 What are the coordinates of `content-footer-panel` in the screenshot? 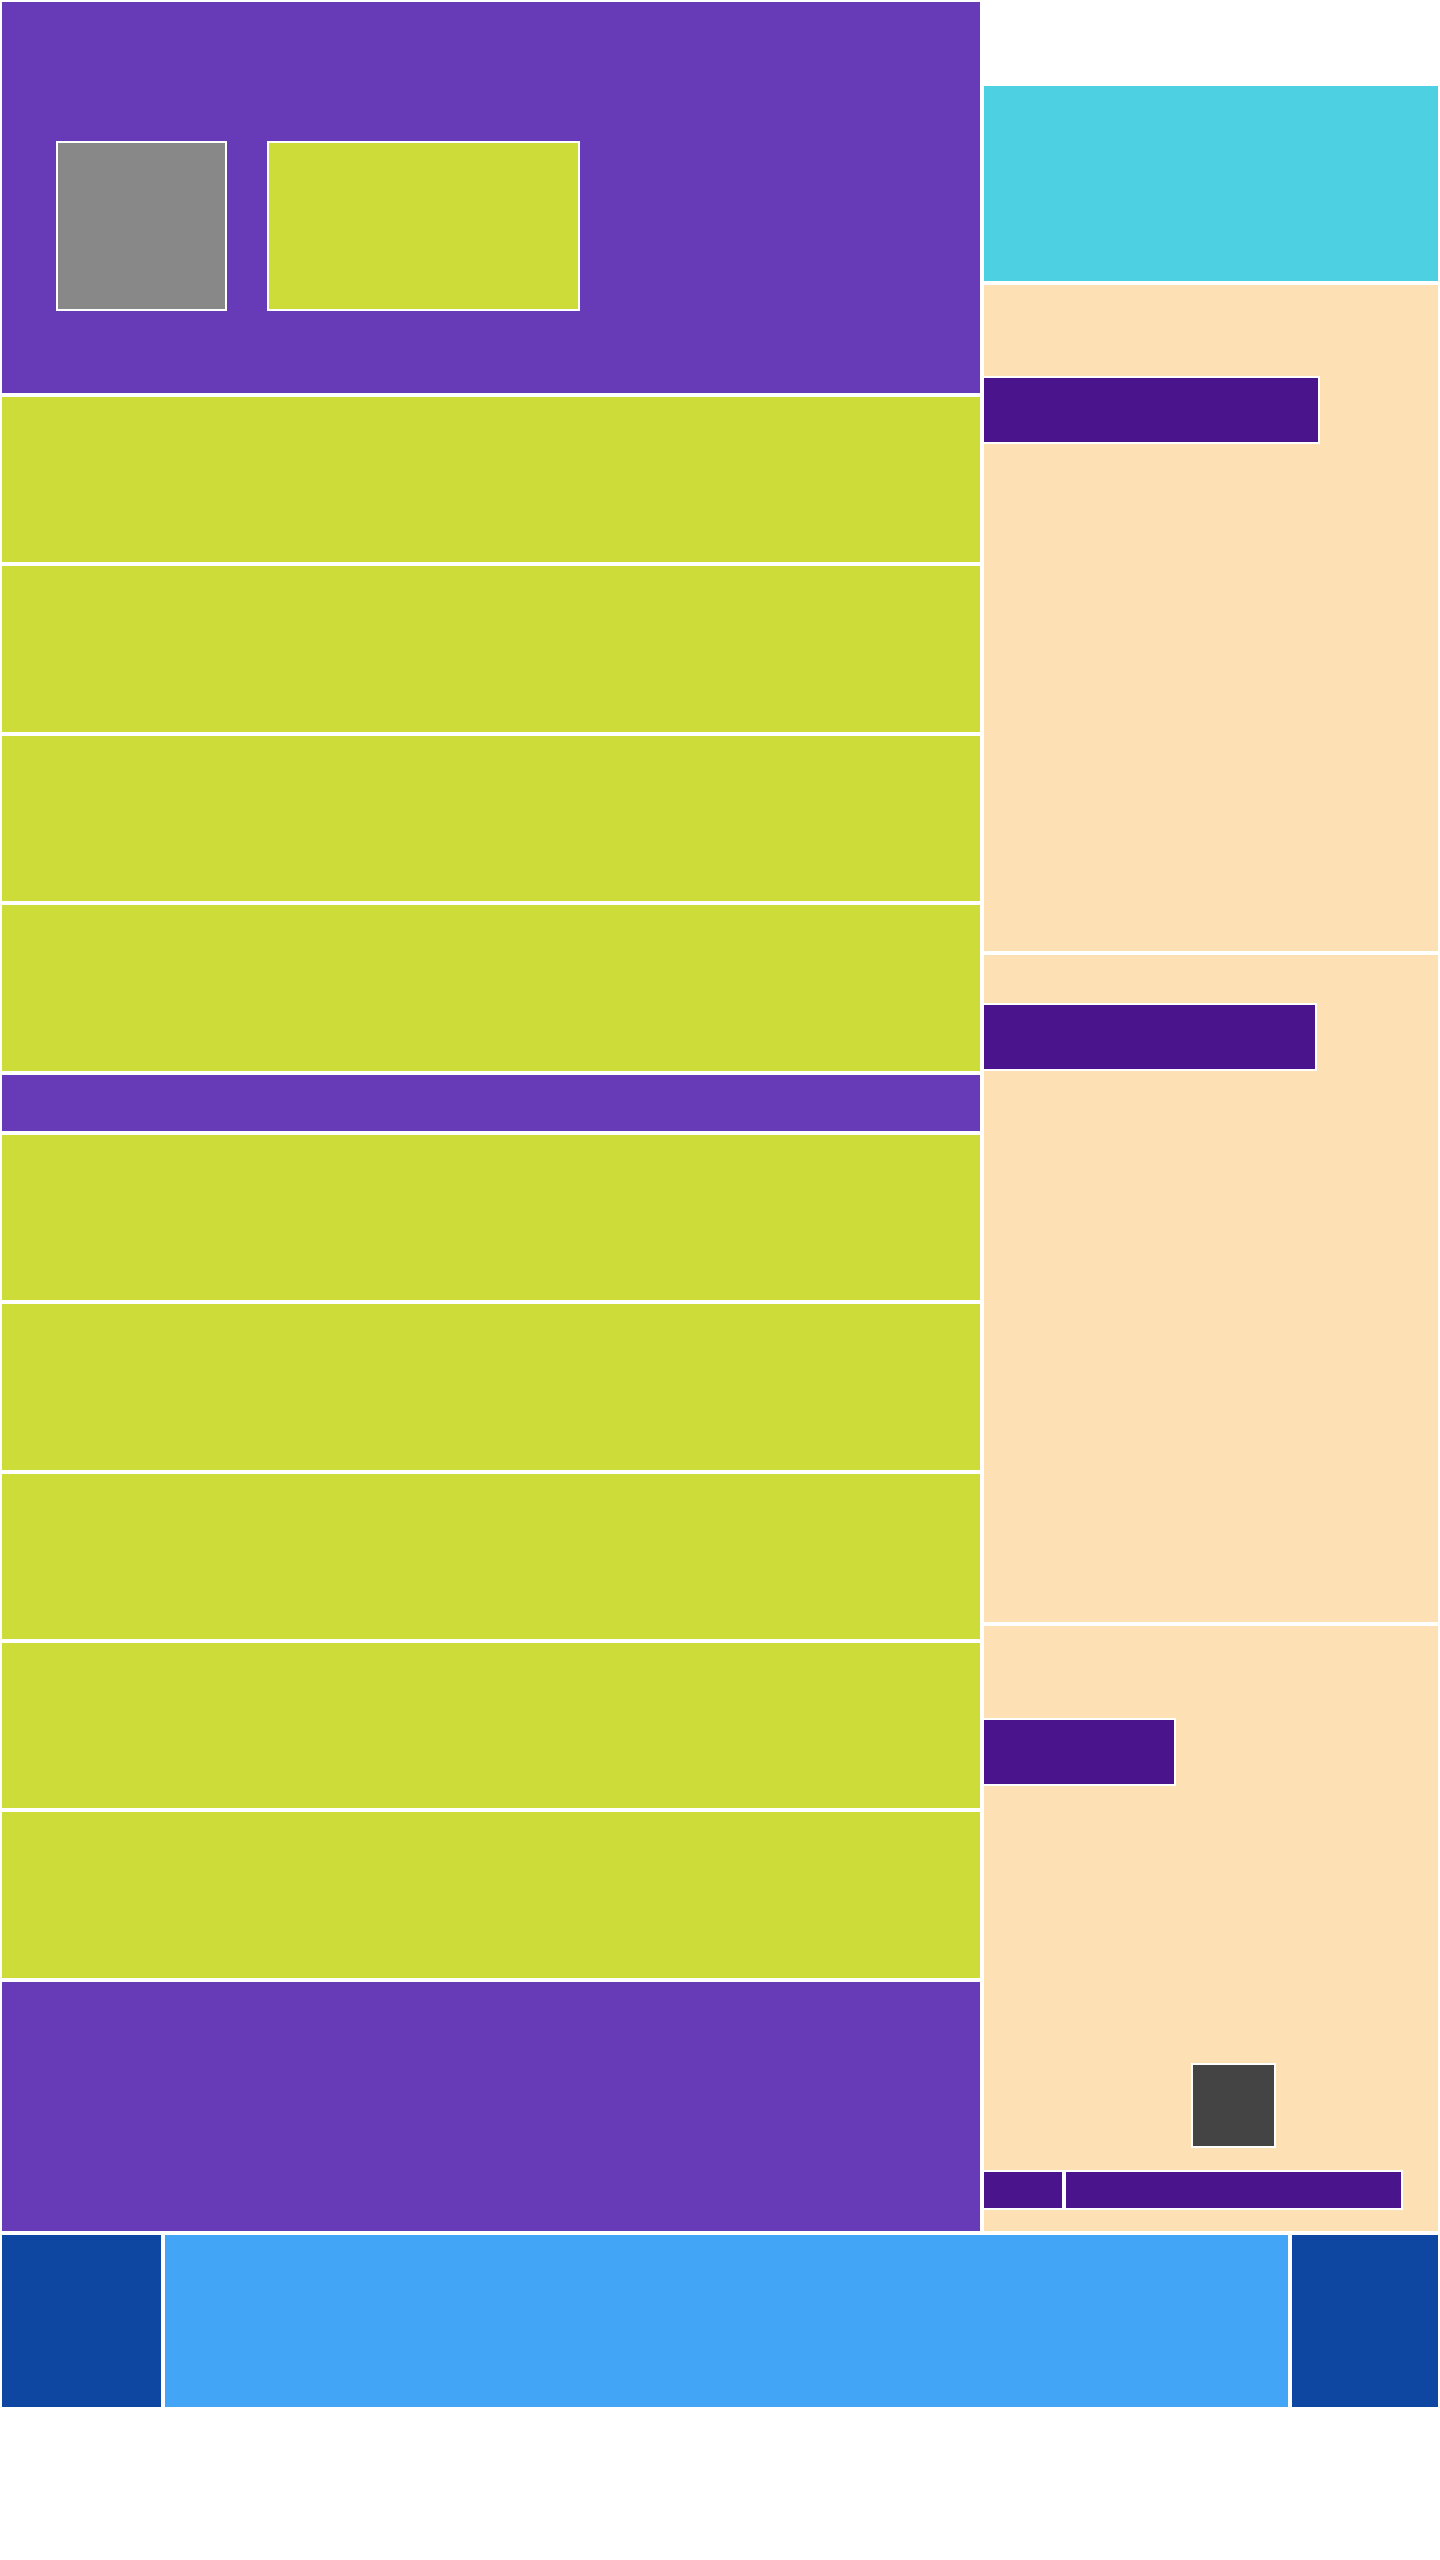 It's located at (491, 2106).